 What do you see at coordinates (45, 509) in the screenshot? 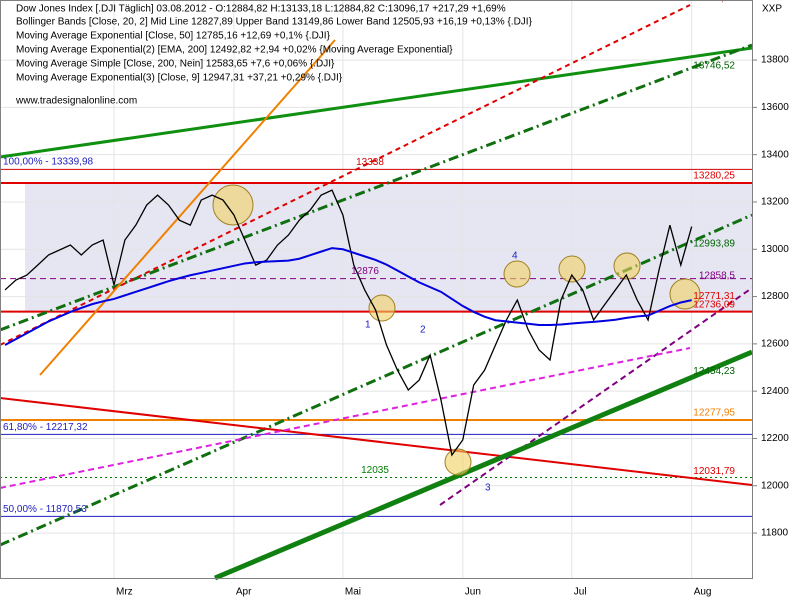
I see `level-label: 50,00% - 11870,53` at bounding box center [45, 509].